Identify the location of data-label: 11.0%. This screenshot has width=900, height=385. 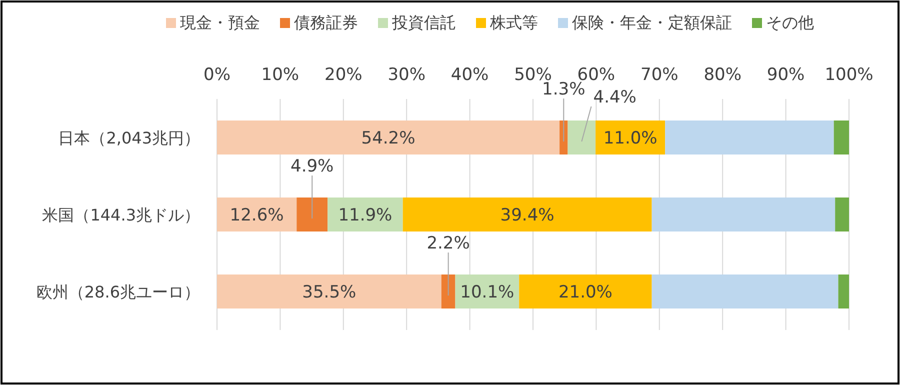
(630, 138).